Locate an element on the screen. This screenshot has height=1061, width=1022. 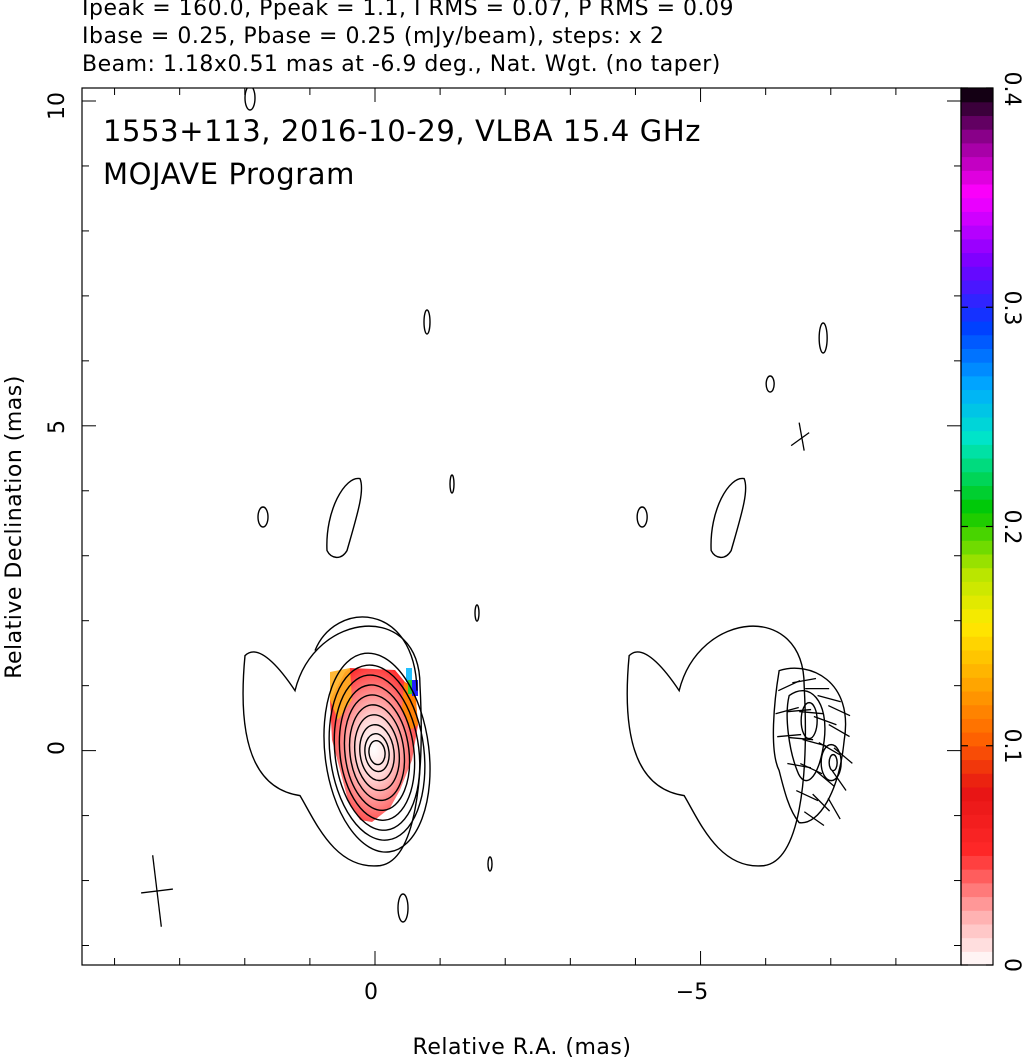
y-tick-label-0: 0 is located at coordinates (57, 748).